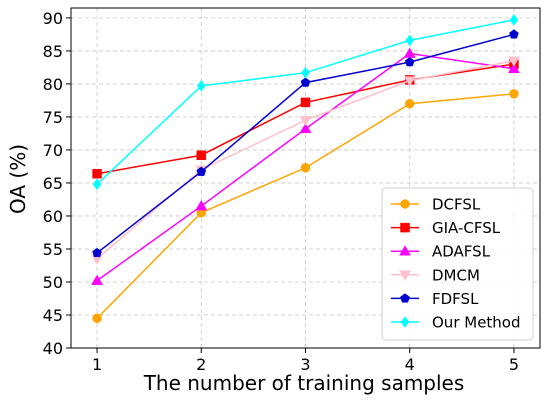  I want to click on y-tick-label: 80, so click(53, 84).